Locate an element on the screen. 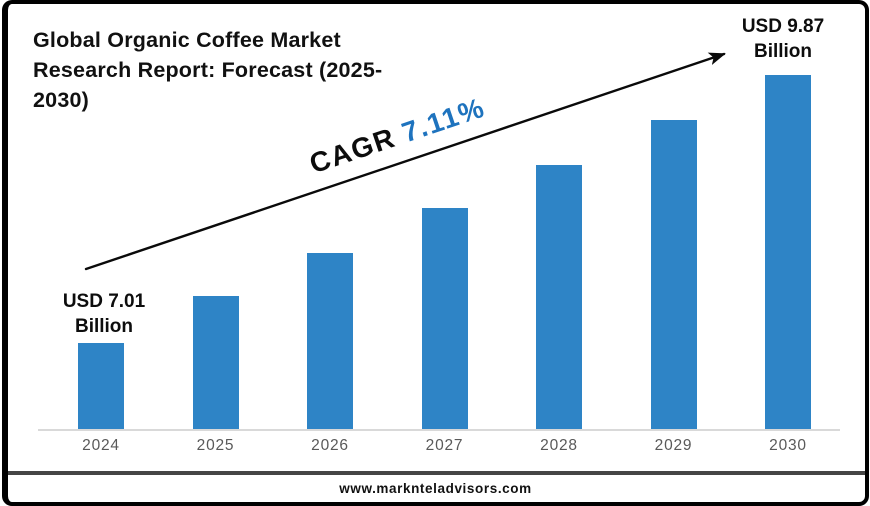 This screenshot has height=506, width=870. website-text: www.marknteladvisors.com is located at coordinates (435, 488).